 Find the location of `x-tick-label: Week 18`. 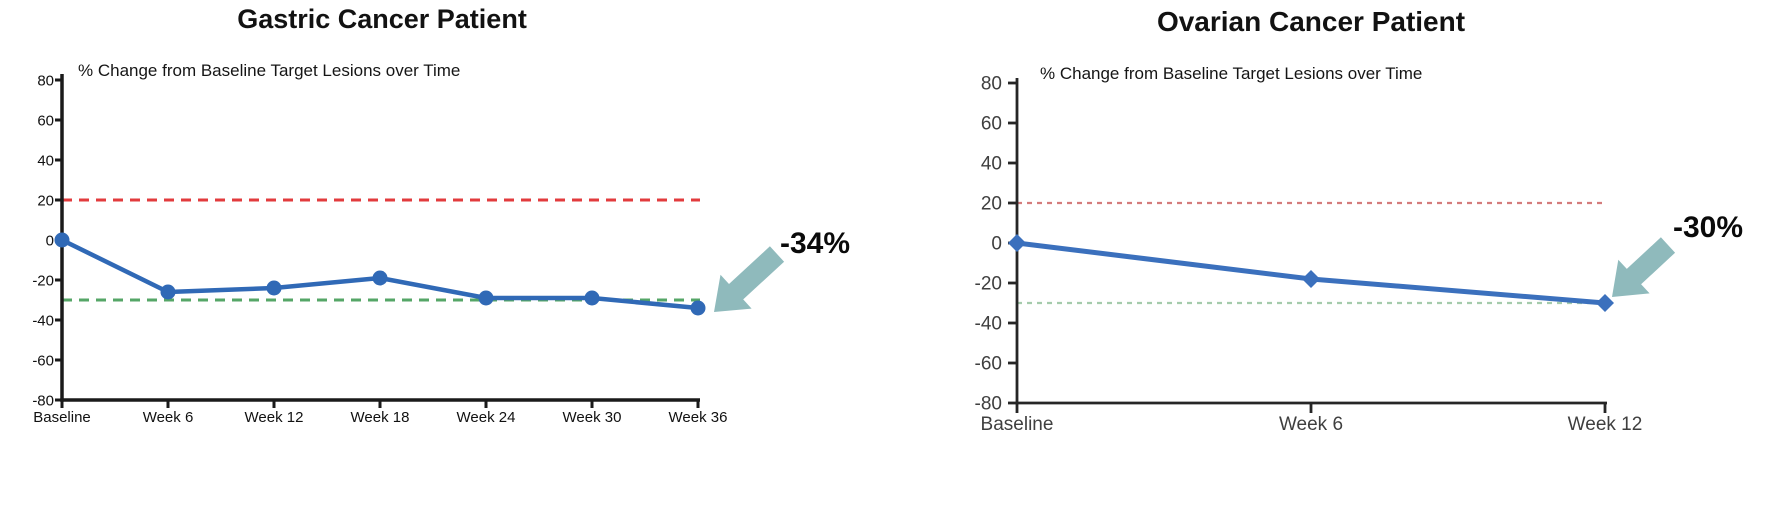

x-tick-label: Week 18 is located at coordinates (380, 417).